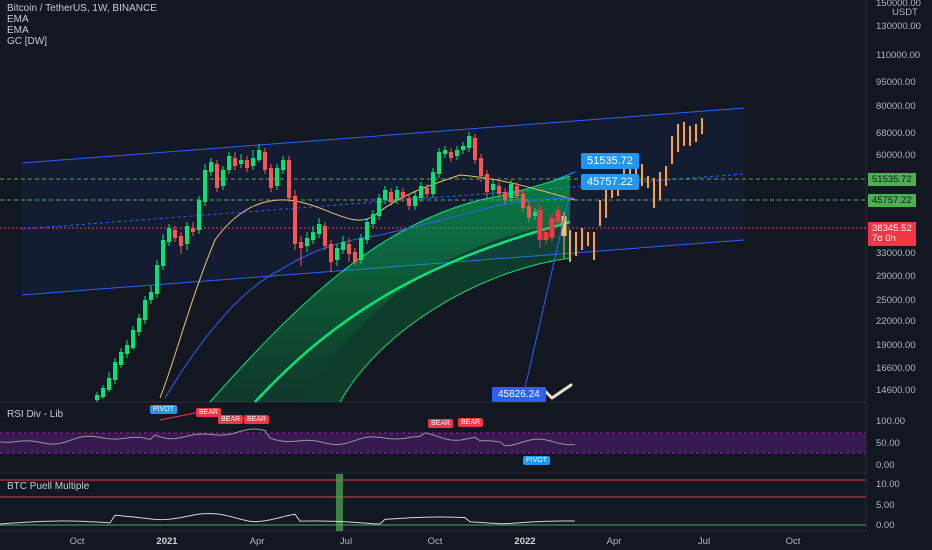 This screenshot has width=932, height=550. What do you see at coordinates (383, 135) in the screenshot?
I see `channel-upper-line` at bounding box center [383, 135].